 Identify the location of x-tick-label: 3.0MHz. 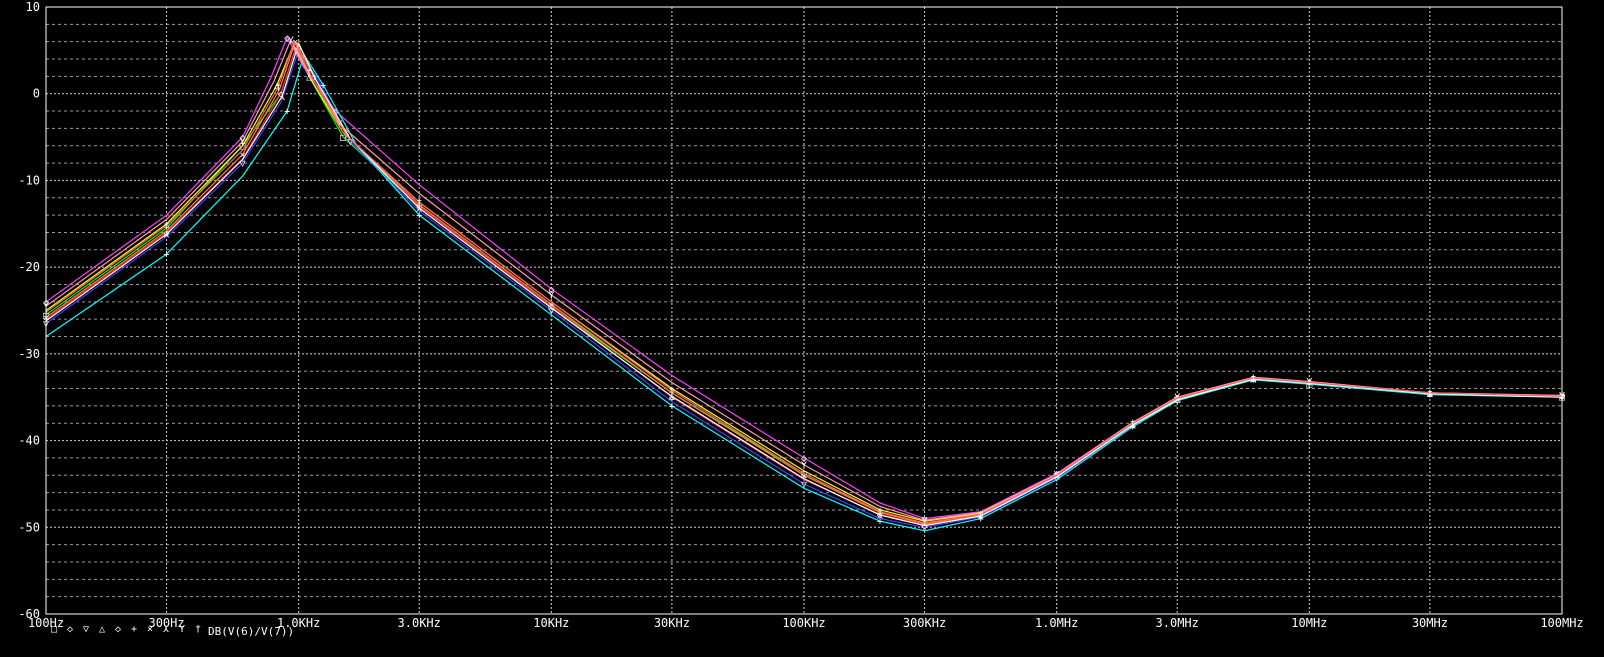
(1177, 623).